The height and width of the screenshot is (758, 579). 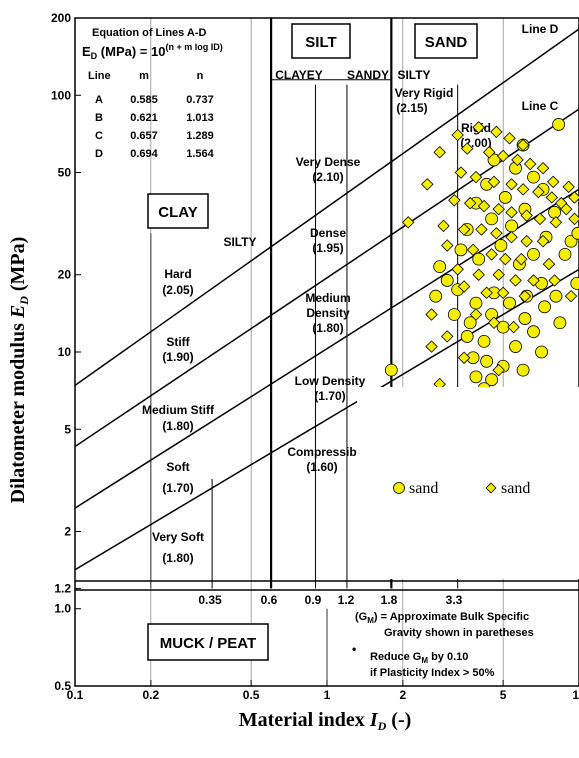 What do you see at coordinates (321, 452) in the screenshot?
I see `density-name: Compressib` at bounding box center [321, 452].